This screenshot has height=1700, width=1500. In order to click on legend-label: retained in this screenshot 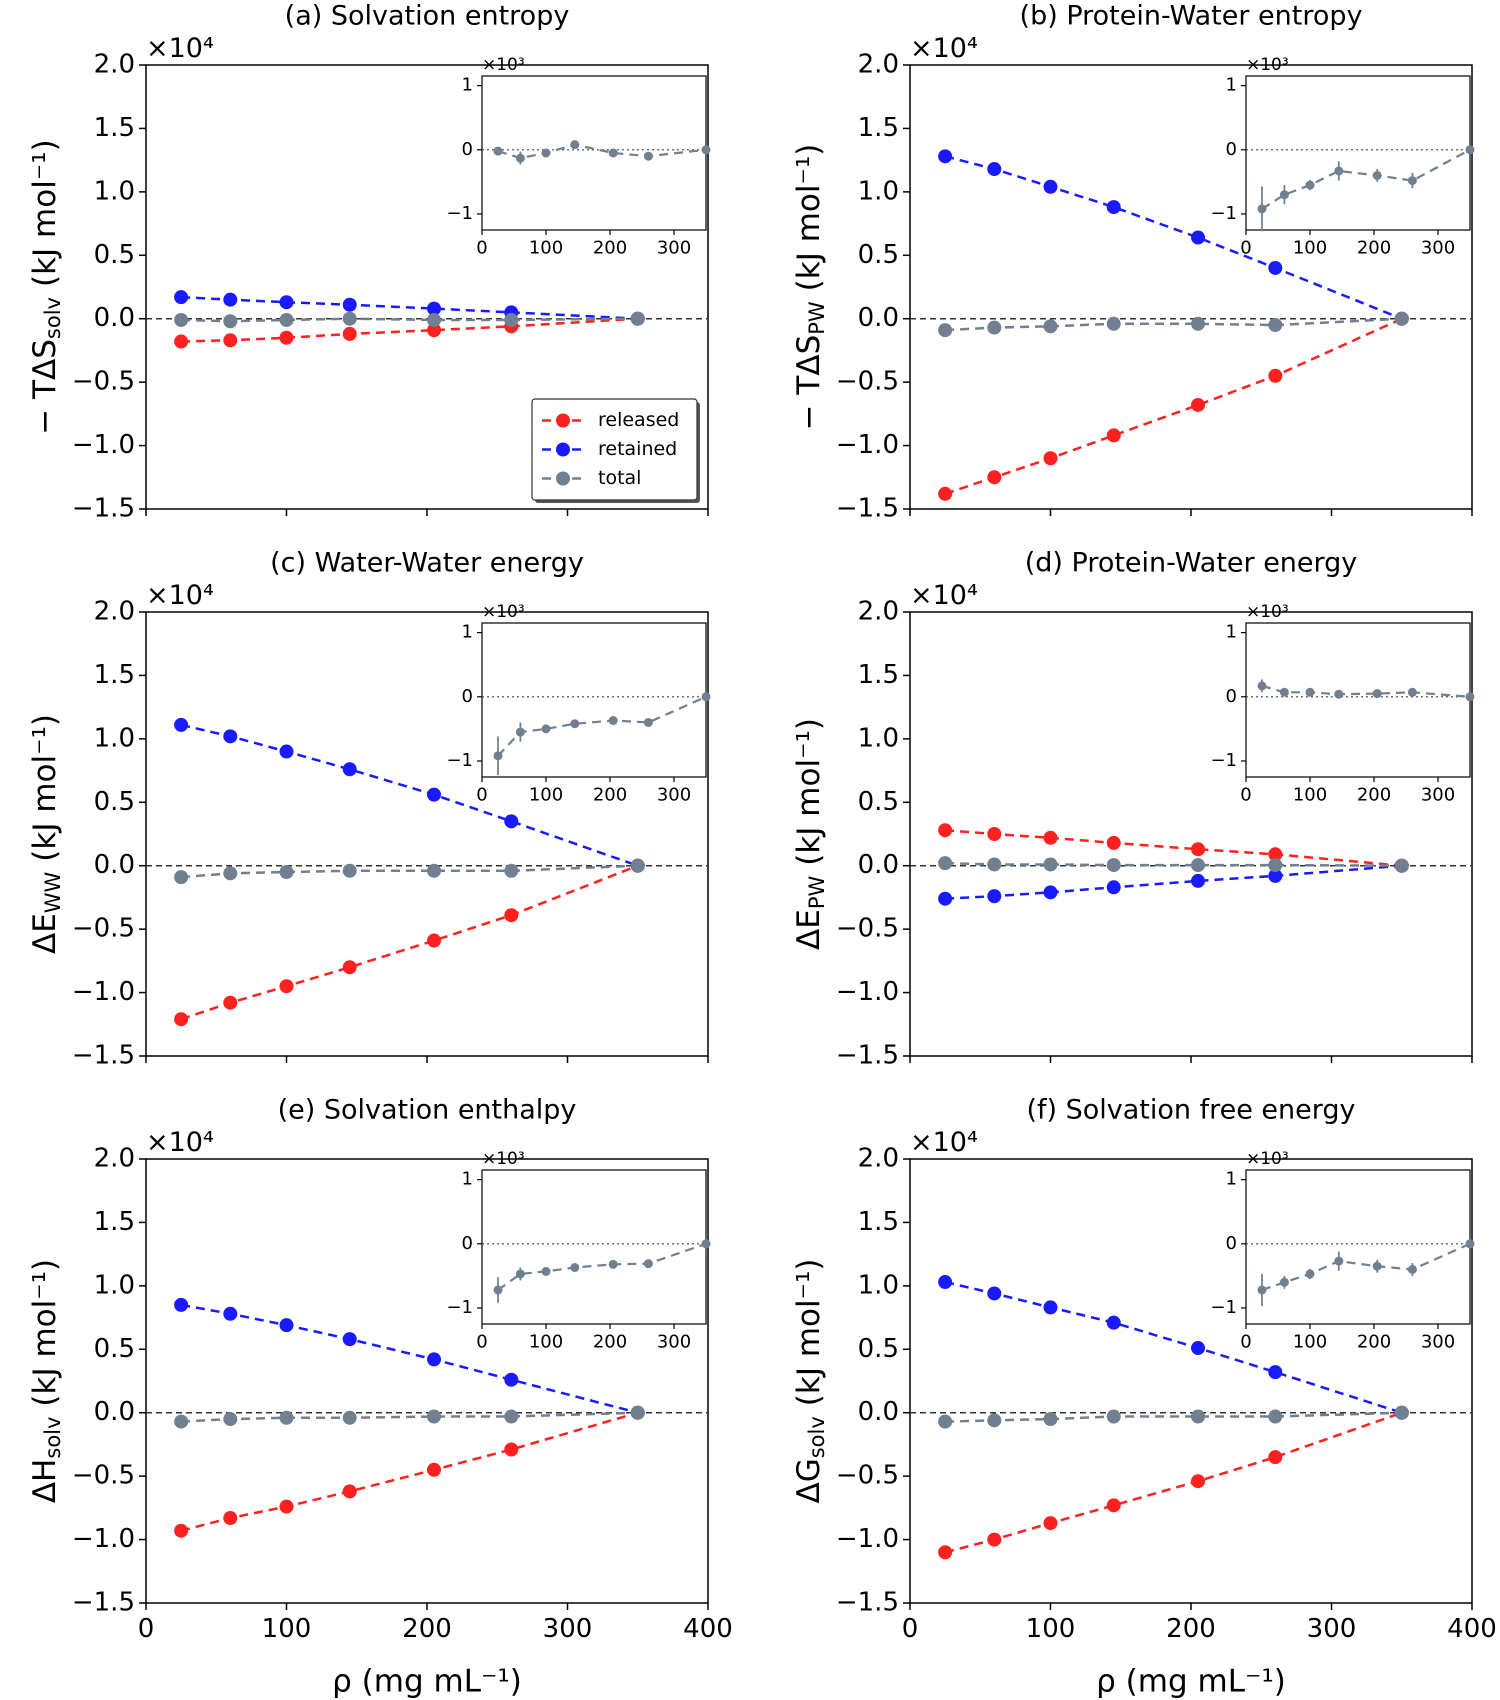, I will do `click(637, 449)`.